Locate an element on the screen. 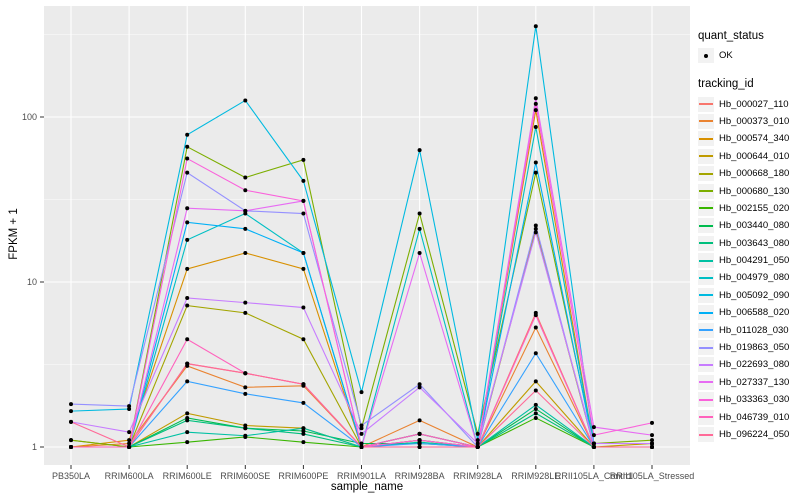 The height and width of the screenshot is (500, 800). legend-item-label: Hb_003440_080 is located at coordinates (754, 226).